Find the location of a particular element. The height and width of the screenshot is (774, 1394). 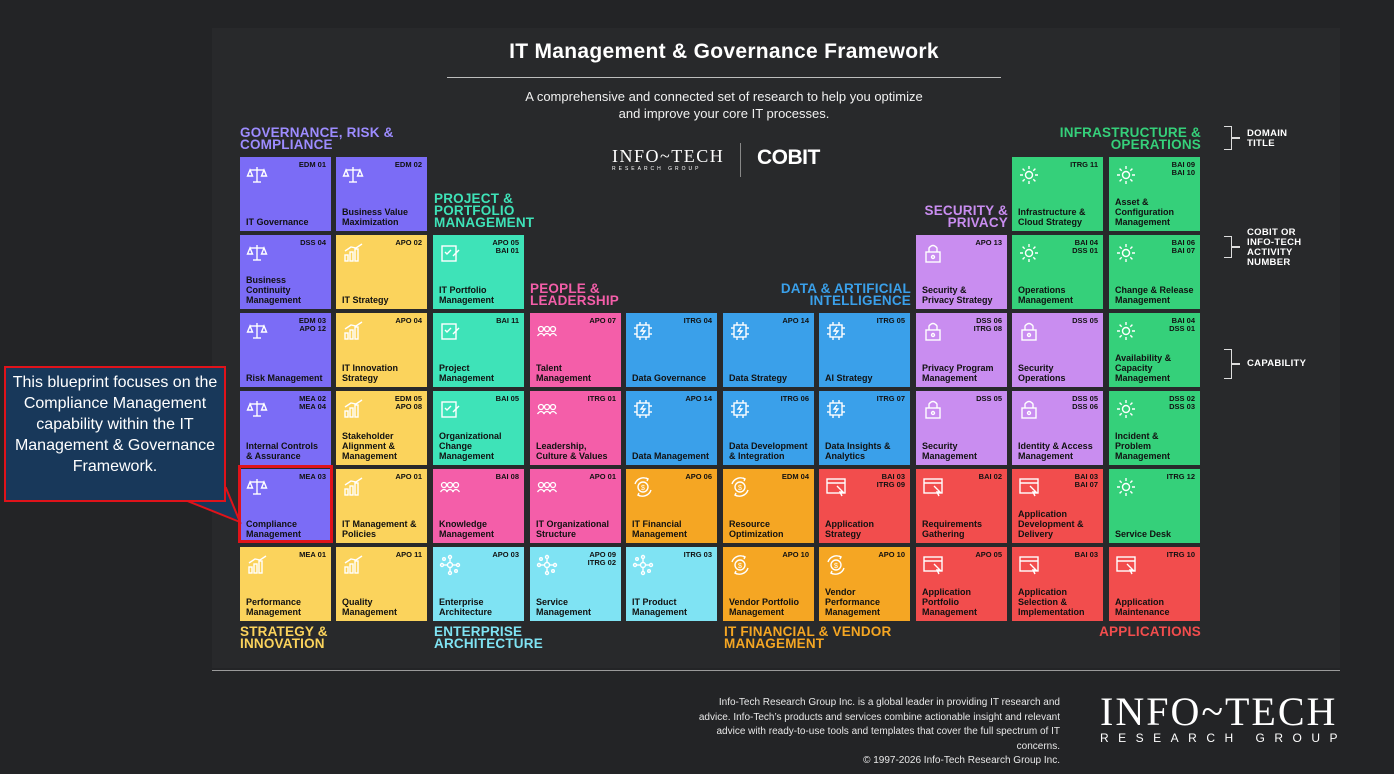

capability-label: Operations Management is located at coordinates (1046, 295).